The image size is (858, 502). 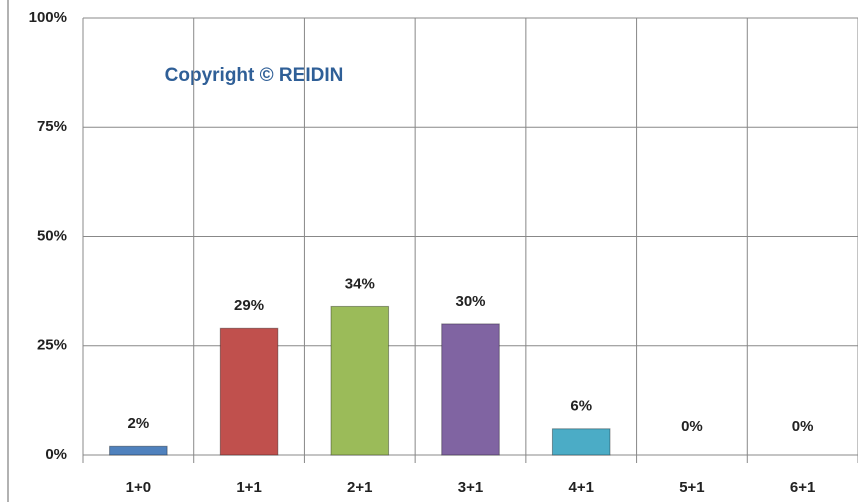 I want to click on value-label: 30%, so click(x=470, y=301).